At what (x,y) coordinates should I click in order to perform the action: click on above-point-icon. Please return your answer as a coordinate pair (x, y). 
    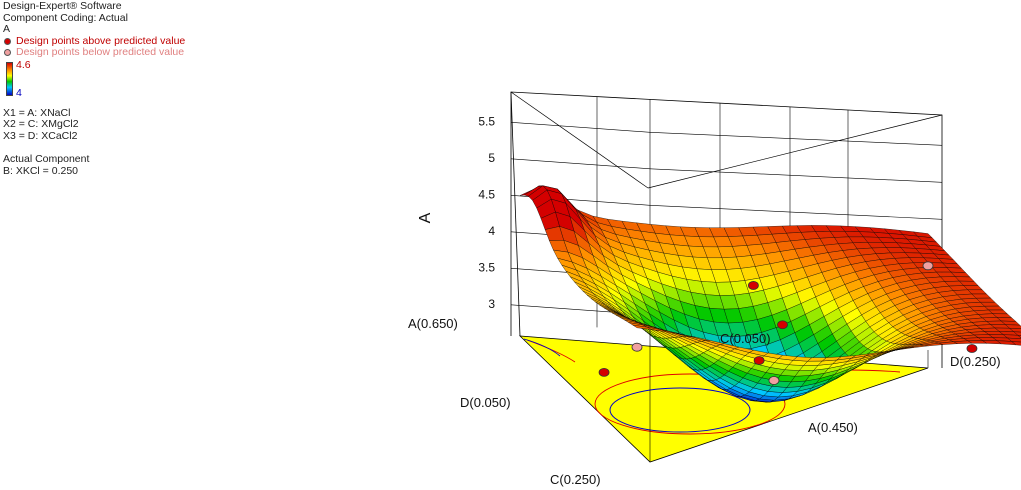
    Looking at the image, I should click on (7, 41).